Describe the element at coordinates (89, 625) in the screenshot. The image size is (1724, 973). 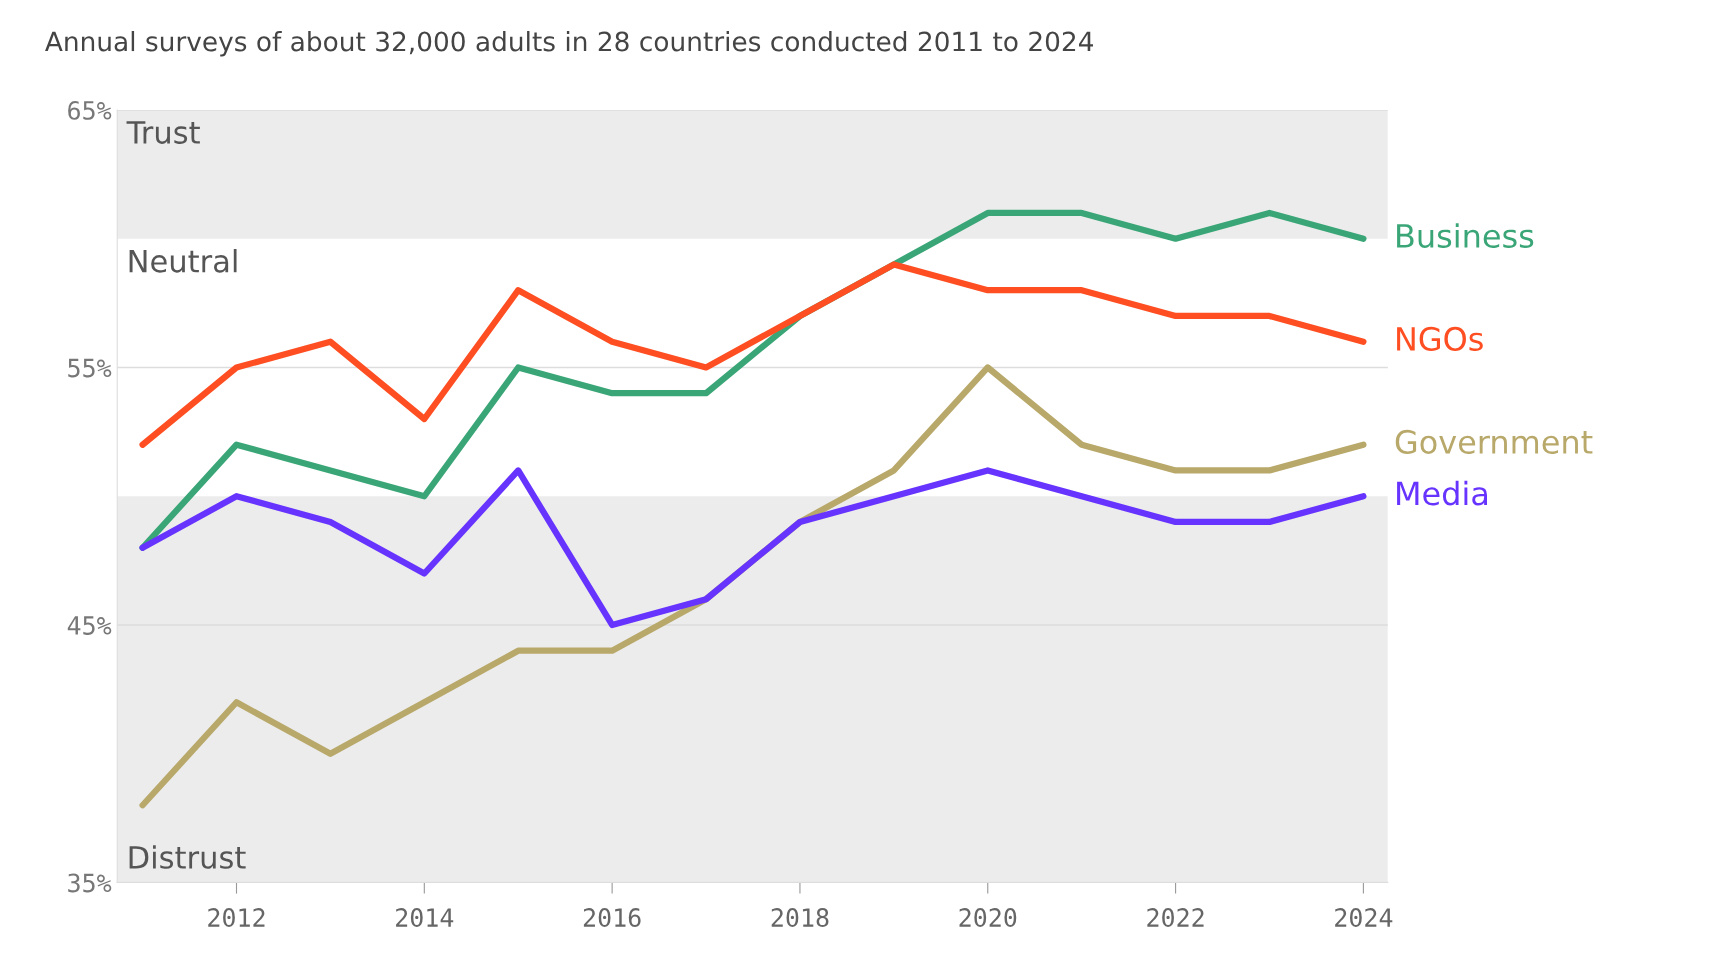
I see `y-tick-label: 45%` at that location.